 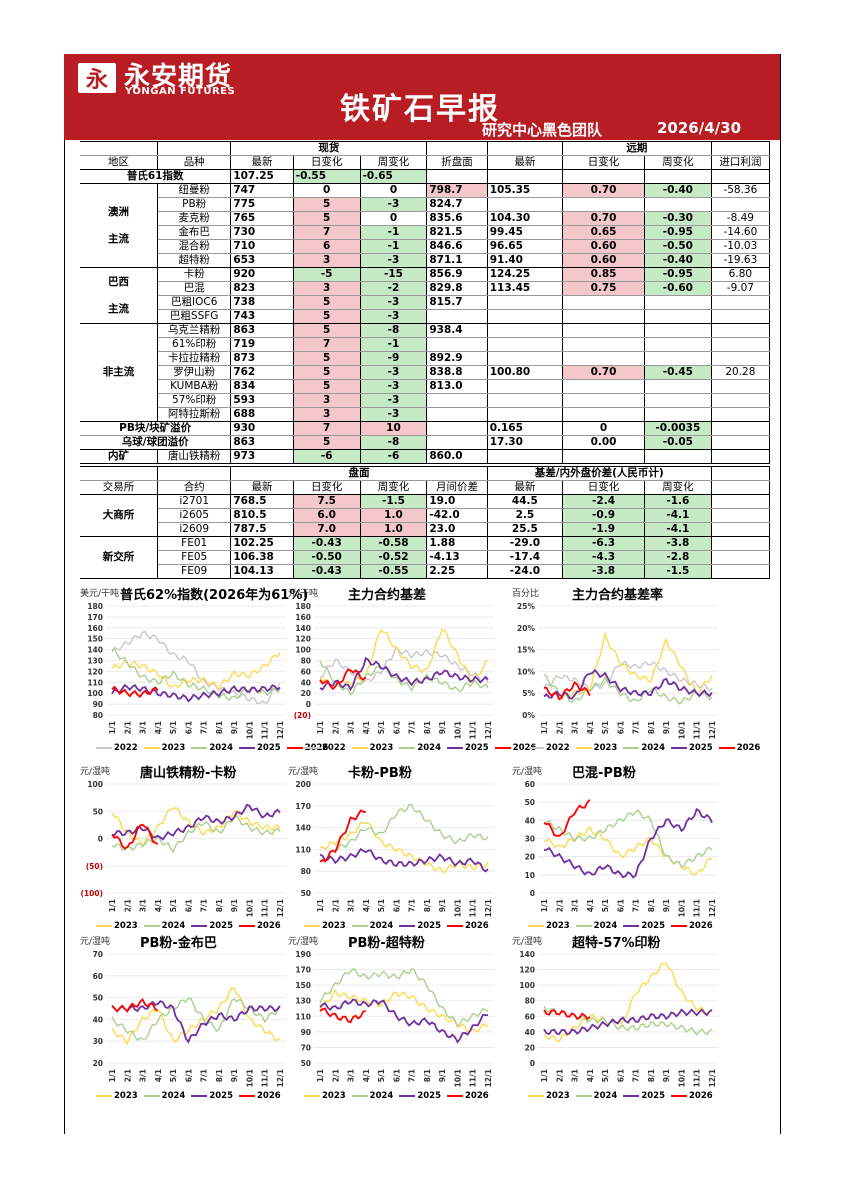 What do you see at coordinates (280, 908) in the screenshot?
I see `x-tick-label: 12/1` at bounding box center [280, 908].